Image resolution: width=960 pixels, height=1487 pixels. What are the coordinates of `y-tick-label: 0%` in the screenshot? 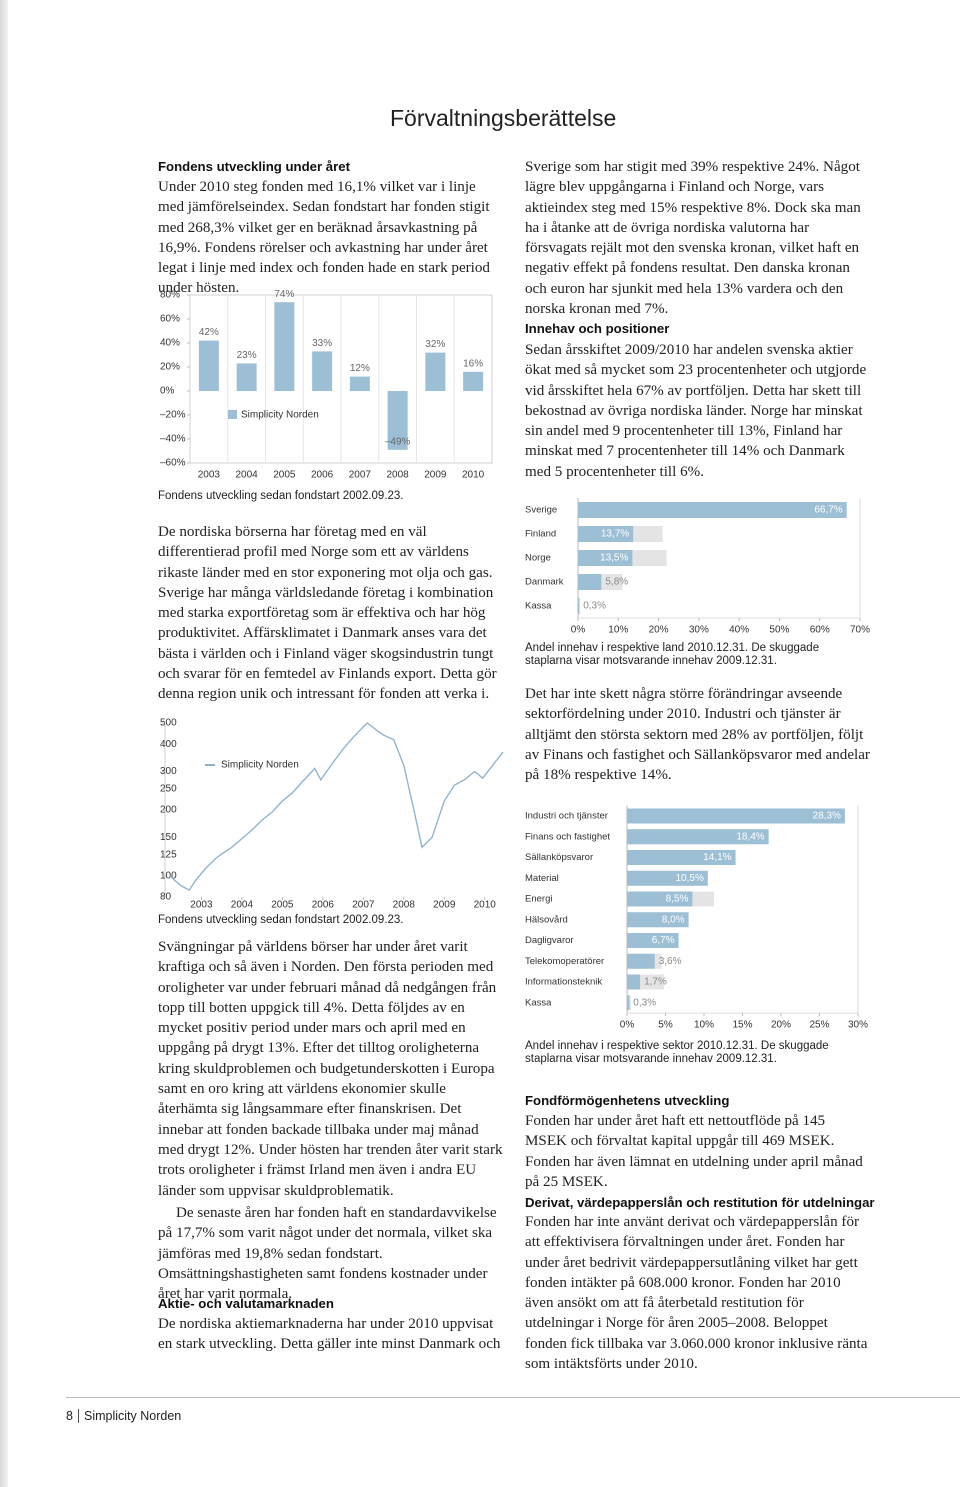 It's located at (167, 391).